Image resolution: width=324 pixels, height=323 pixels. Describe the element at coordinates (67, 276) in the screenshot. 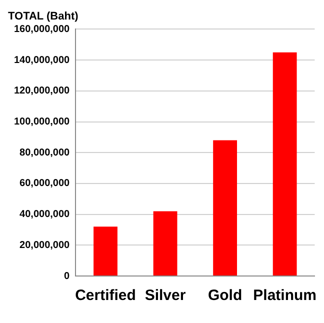

I see `y-tick-label: 0` at that location.